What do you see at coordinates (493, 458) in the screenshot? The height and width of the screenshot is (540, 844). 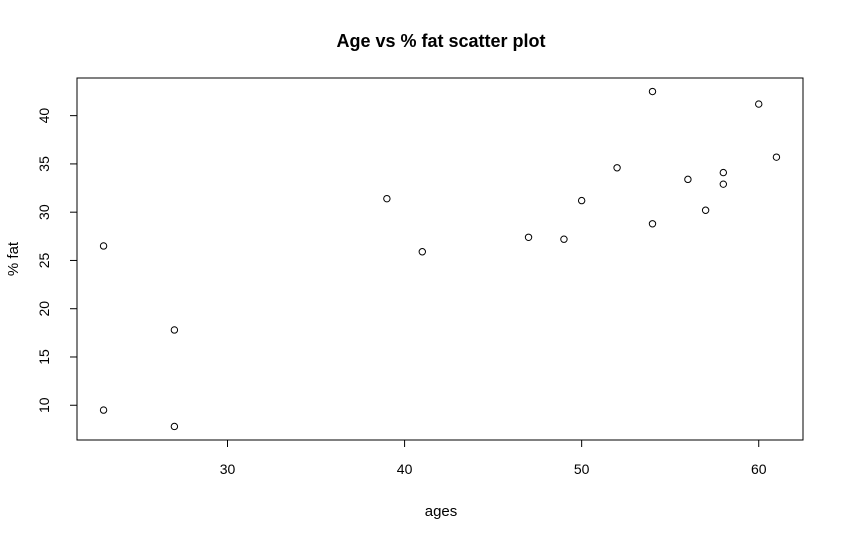 I see `x-axis: 30 40 50 60` at bounding box center [493, 458].